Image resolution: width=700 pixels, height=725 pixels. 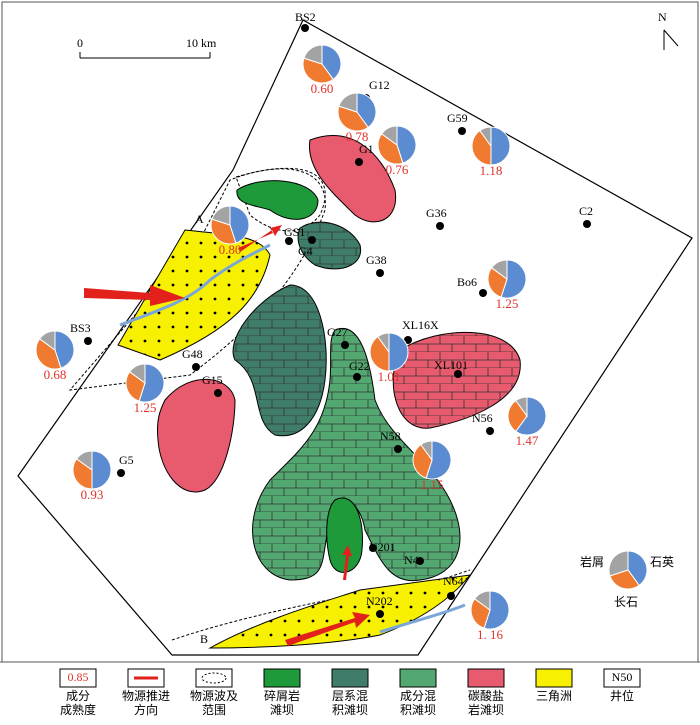 What do you see at coordinates (80, 328) in the screenshot?
I see `well-label: BS3` at bounding box center [80, 328].